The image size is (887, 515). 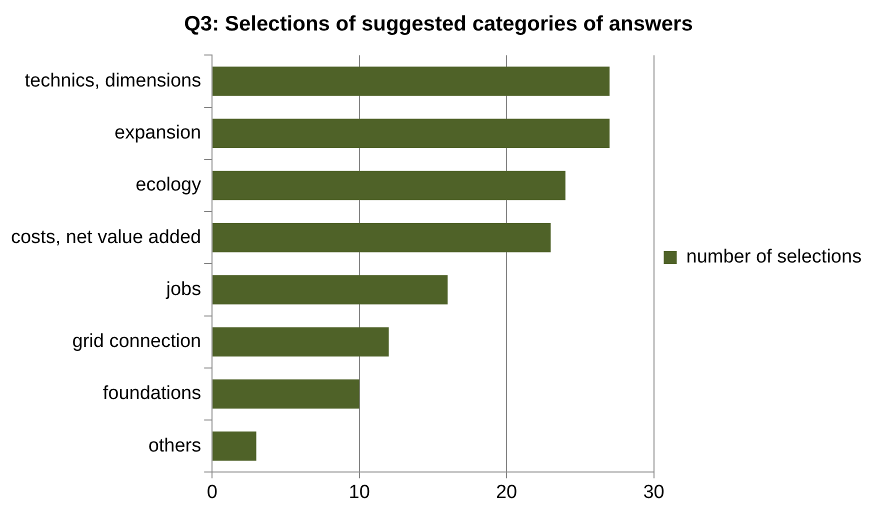 I want to click on chart-title: Q3: Selections of suggested categories of answers, so click(x=438, y=24).